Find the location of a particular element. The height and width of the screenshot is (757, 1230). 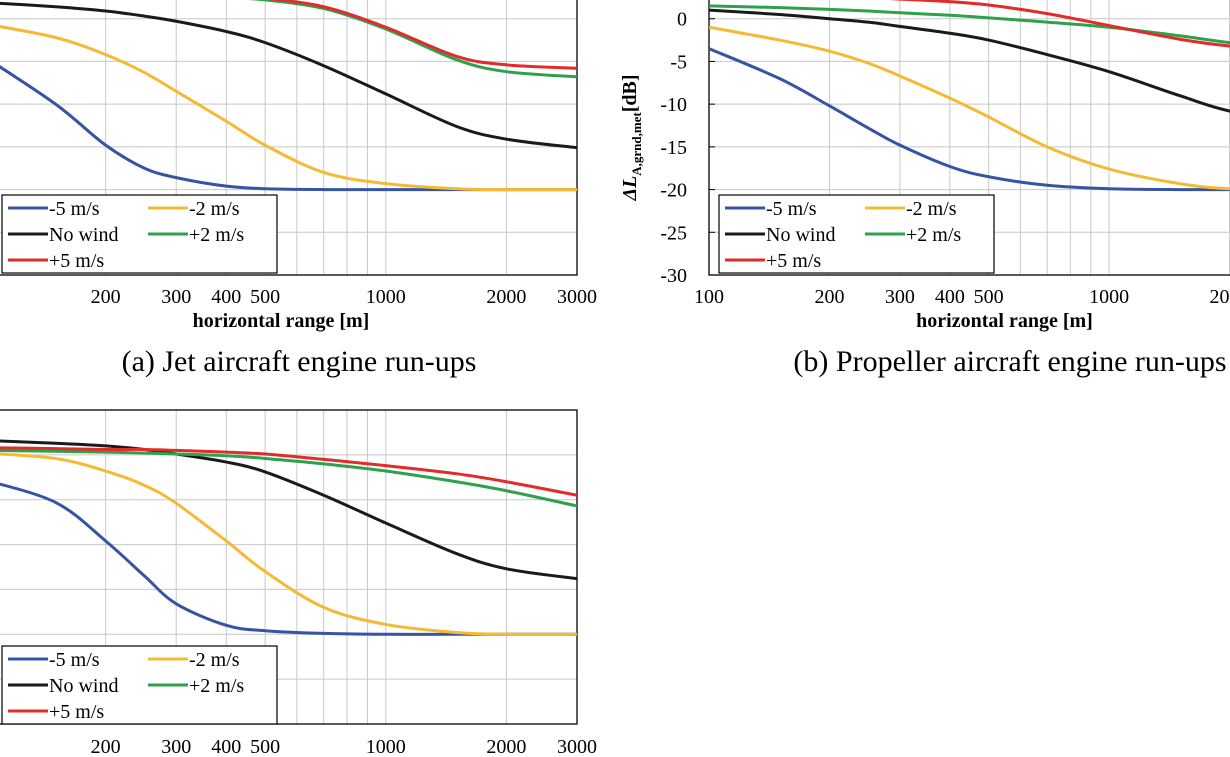

legend-a: -5 m/s -2 m/s No wind +2 m/s +5 m/s is located at coordinates (139, 234).